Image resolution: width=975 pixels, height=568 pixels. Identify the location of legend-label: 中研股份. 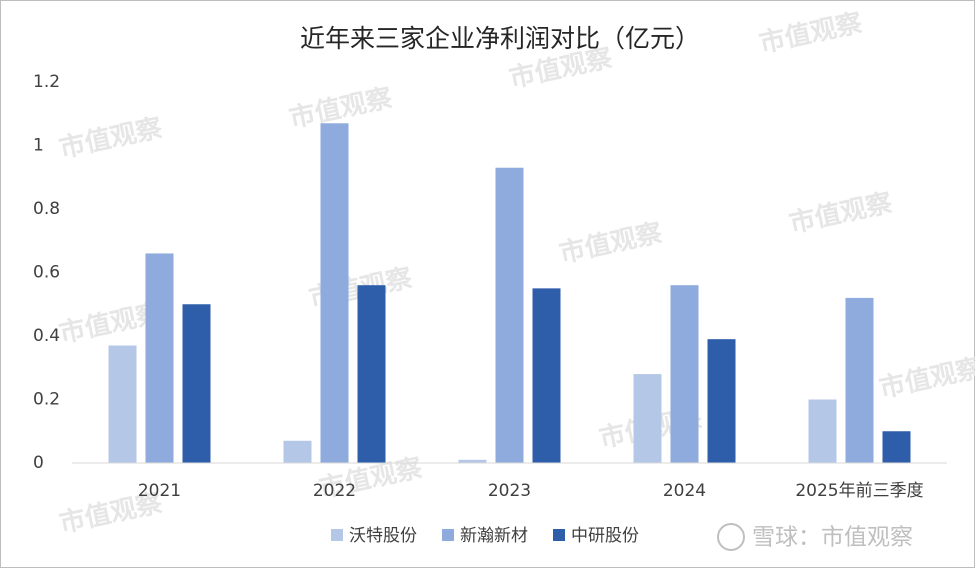
(605, 536).